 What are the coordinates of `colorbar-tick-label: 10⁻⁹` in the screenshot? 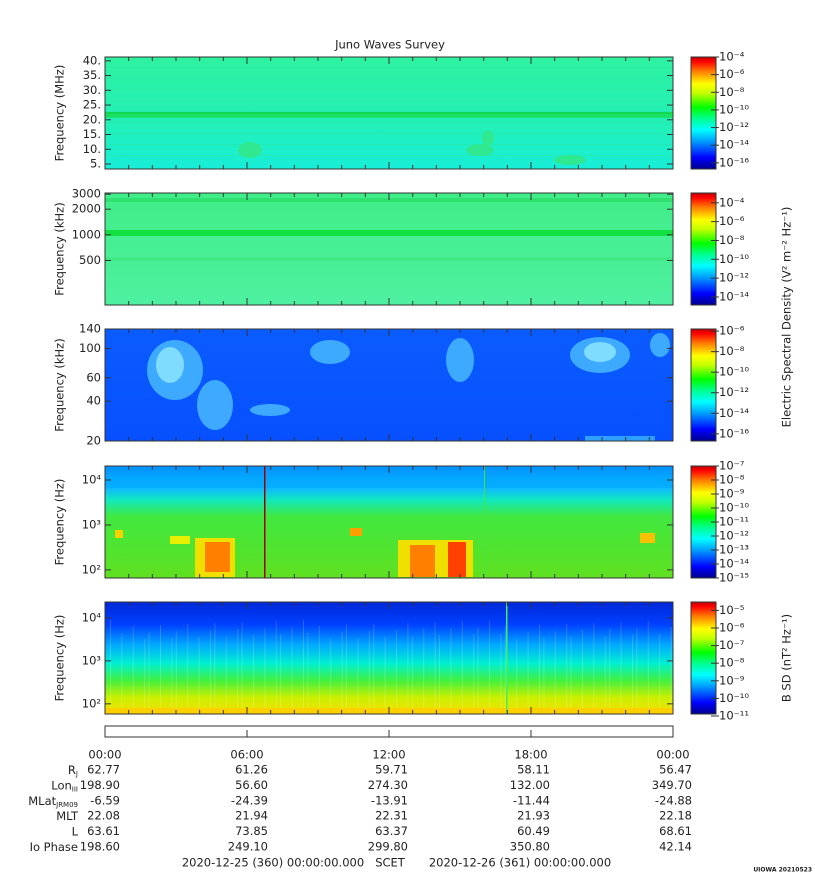 It's located at (732, 680).